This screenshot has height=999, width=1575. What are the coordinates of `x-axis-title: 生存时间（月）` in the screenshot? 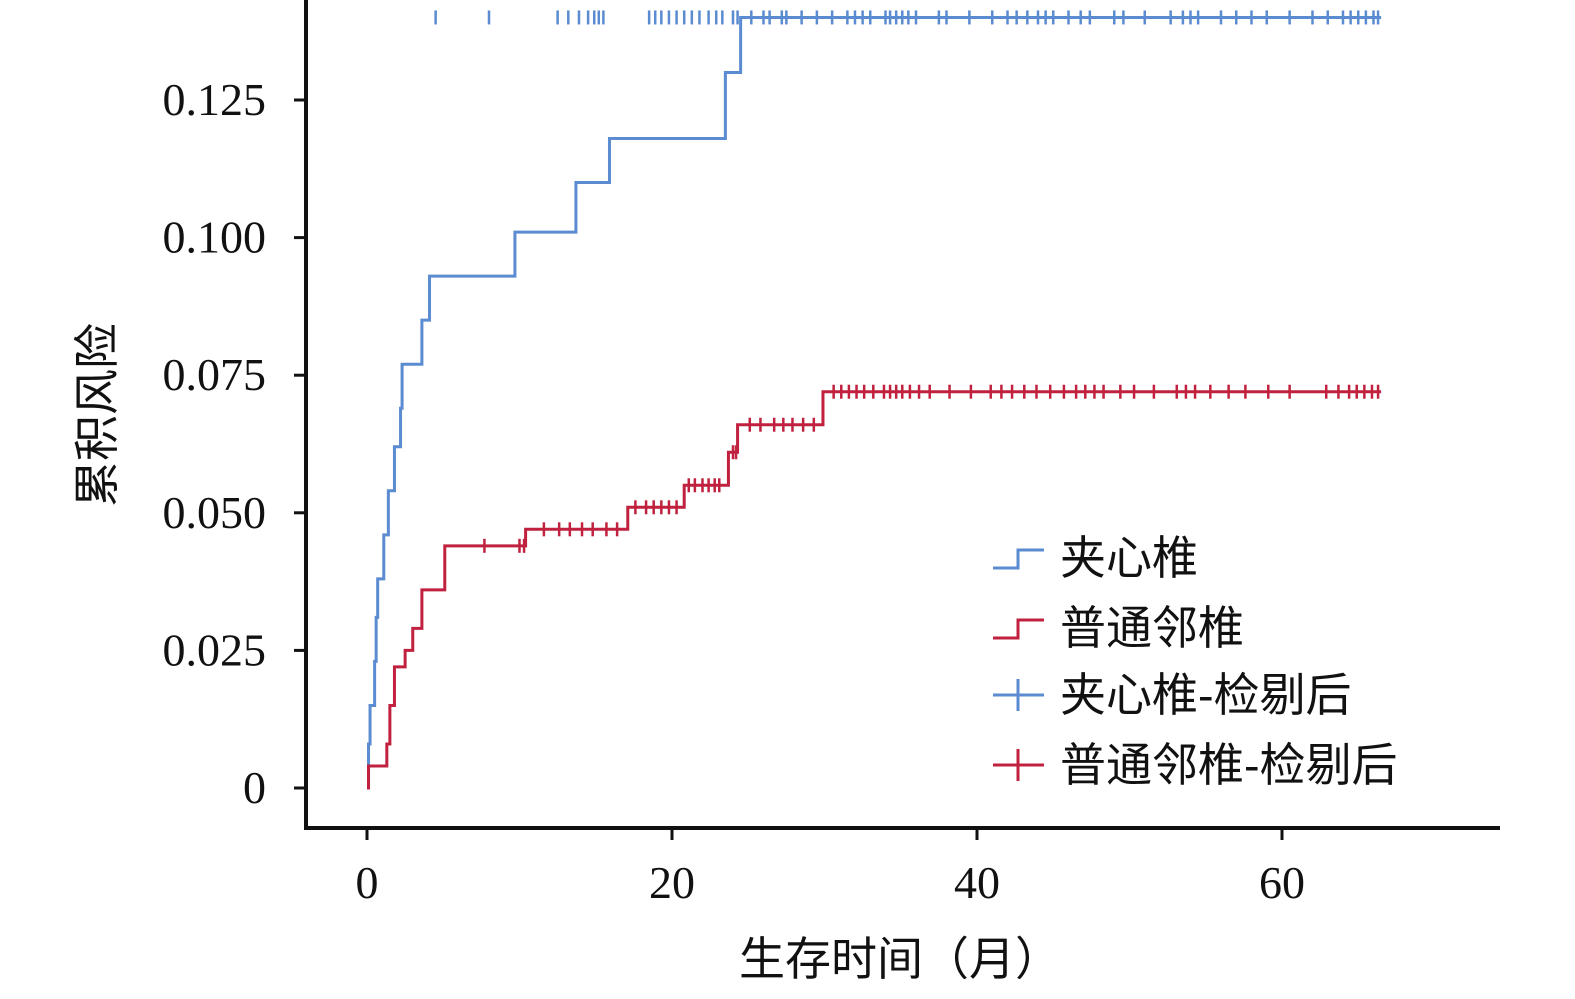 It's located at (900, 959).